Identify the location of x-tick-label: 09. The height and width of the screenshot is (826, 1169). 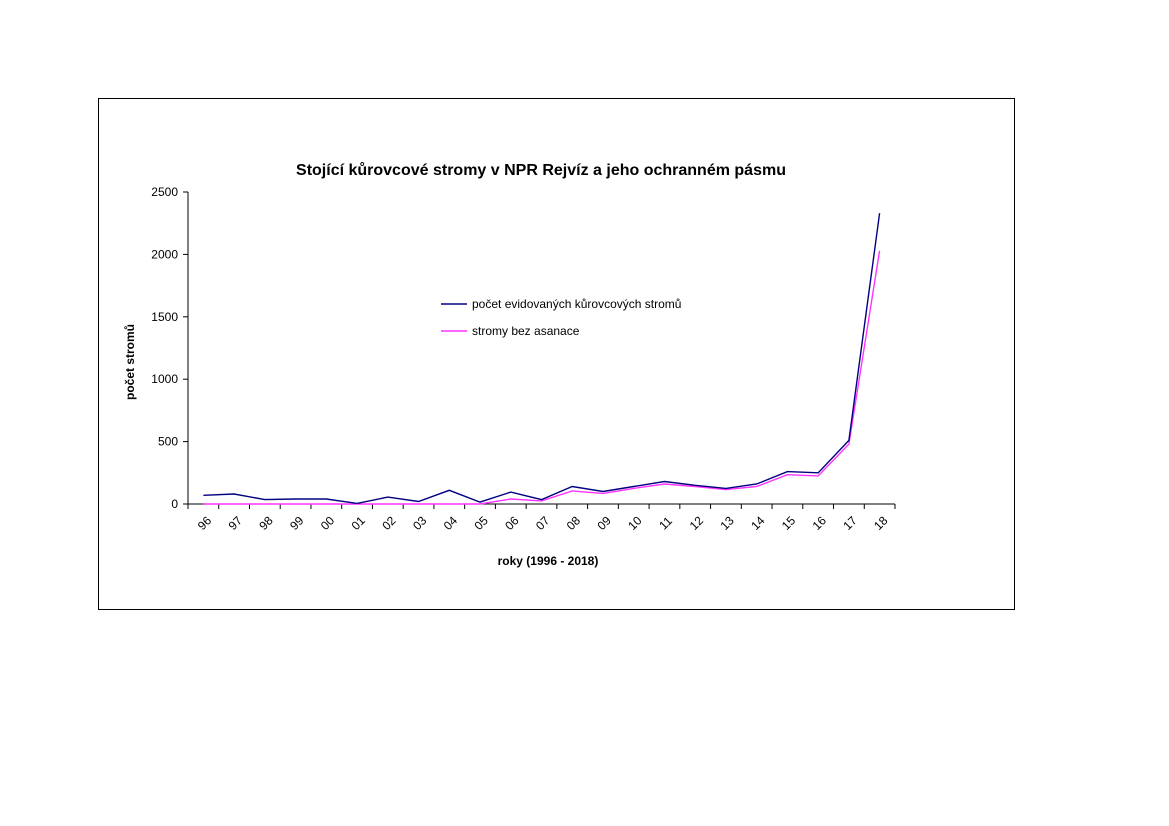
(604, 523).